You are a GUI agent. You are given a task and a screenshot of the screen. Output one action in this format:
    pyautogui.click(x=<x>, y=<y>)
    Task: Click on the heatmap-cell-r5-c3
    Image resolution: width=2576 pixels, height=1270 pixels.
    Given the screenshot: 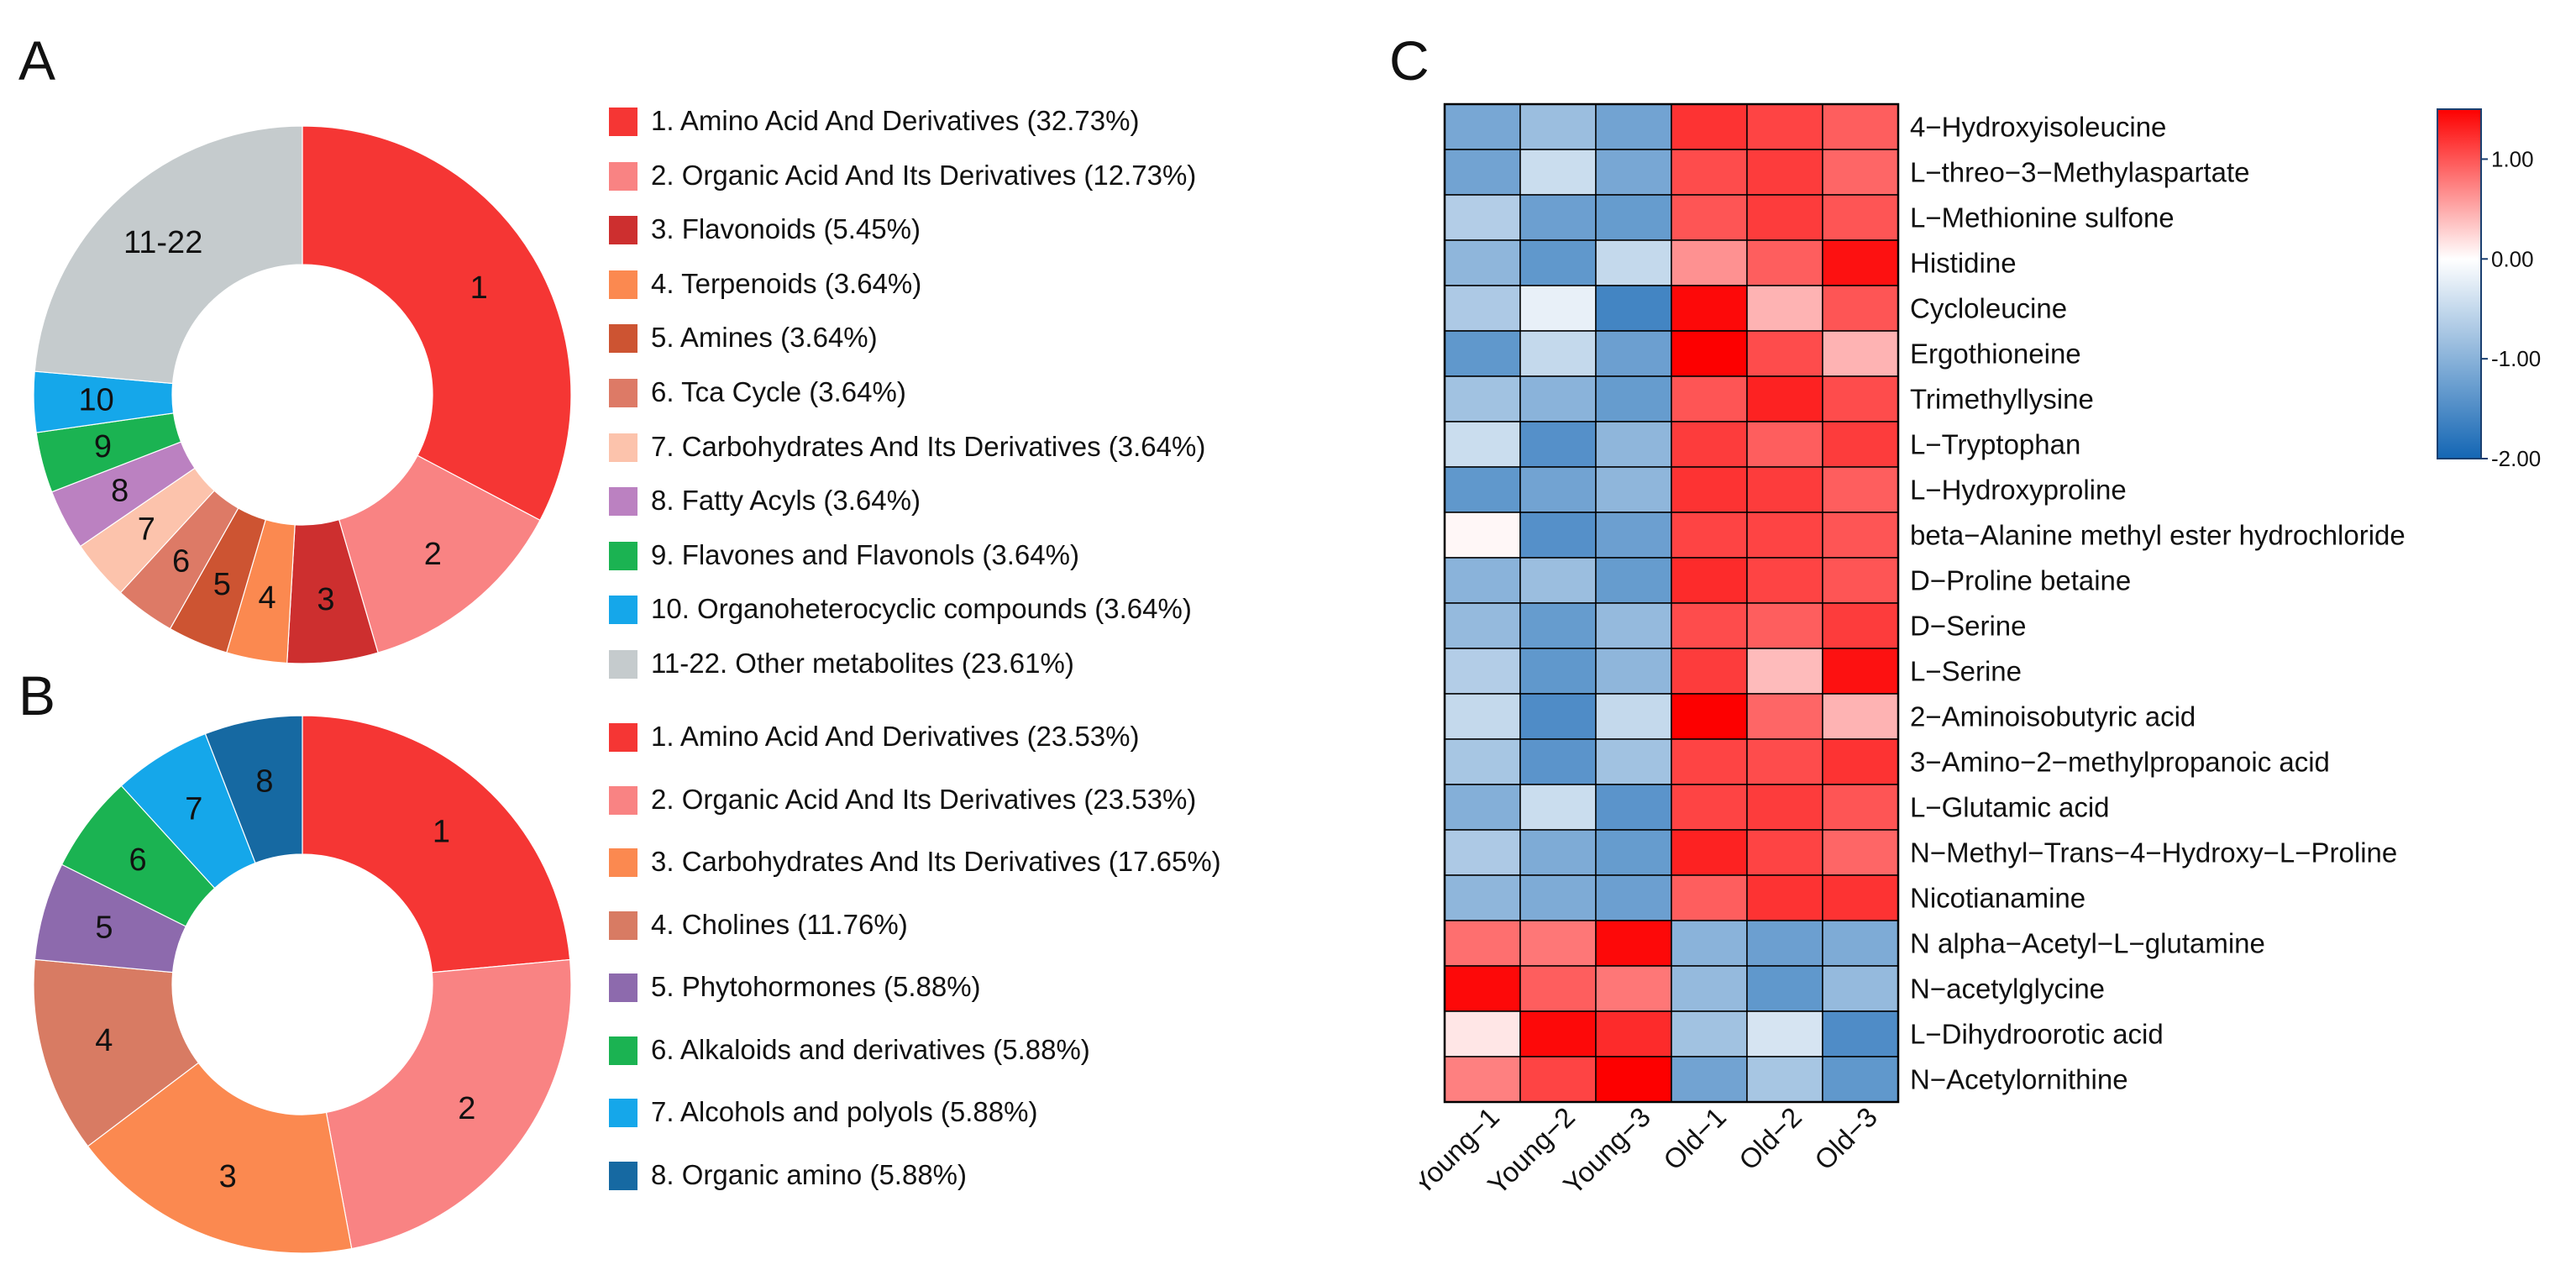 What is the action you would take?
    pyautogui.click(x=1633, y=308)
    